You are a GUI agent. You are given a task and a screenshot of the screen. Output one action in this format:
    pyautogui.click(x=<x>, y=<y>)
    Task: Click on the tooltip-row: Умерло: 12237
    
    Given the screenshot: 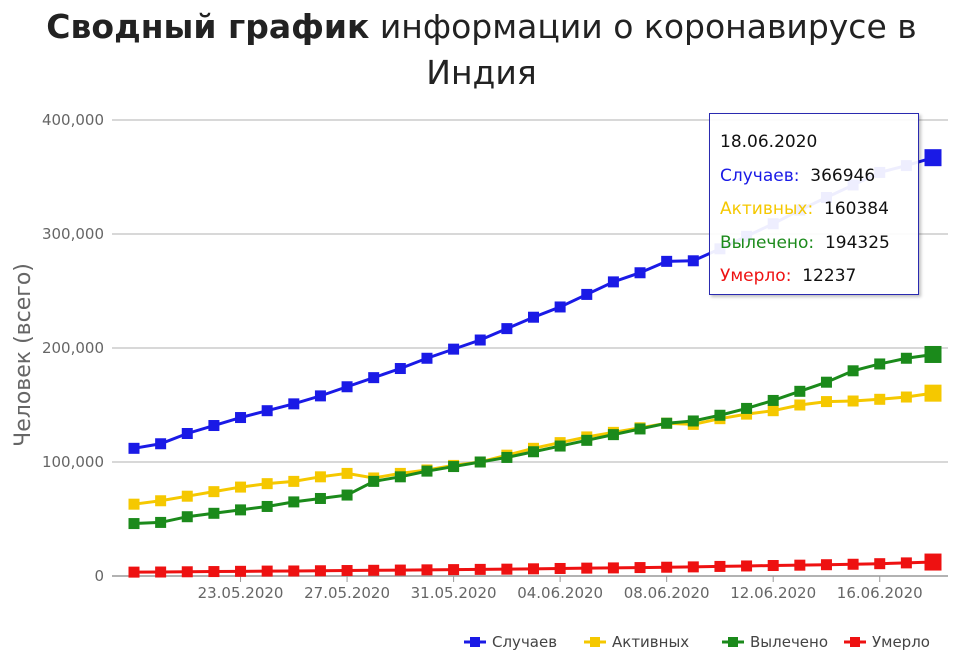 What is the action you would take?
    pyautogui.click(x=819, y=277)
    